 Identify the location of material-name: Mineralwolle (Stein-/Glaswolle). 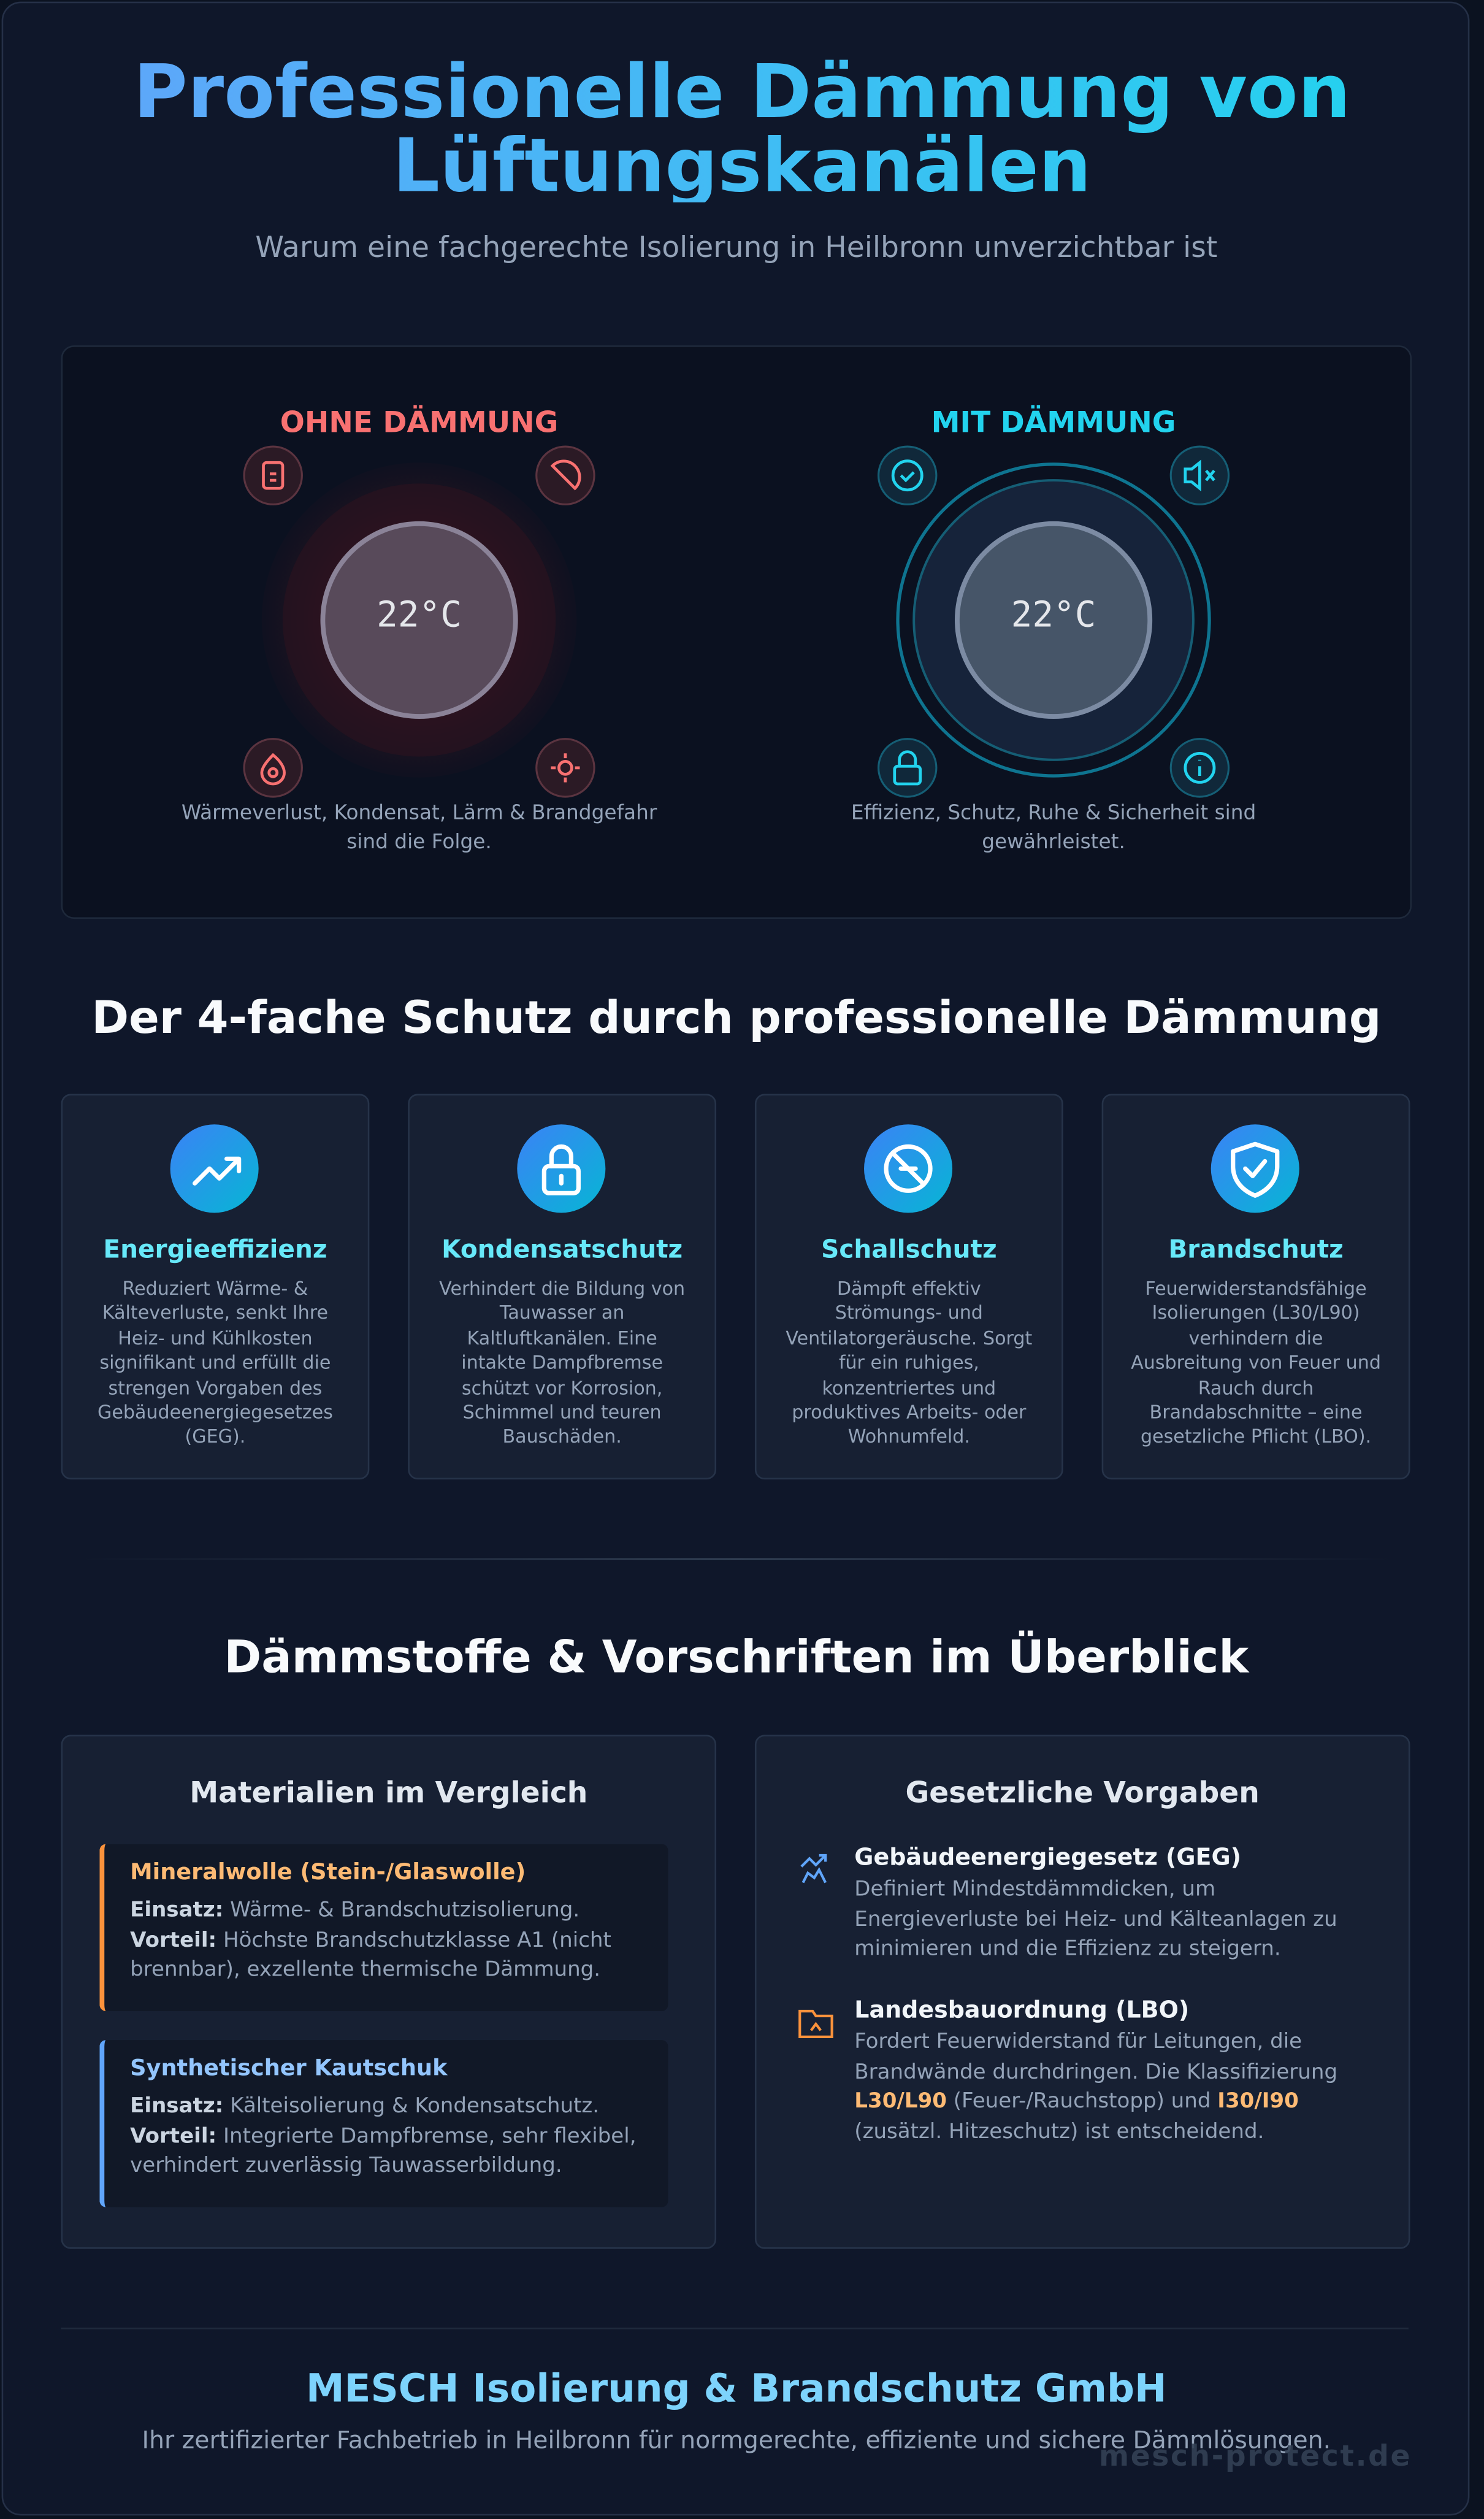
(328, 1873).